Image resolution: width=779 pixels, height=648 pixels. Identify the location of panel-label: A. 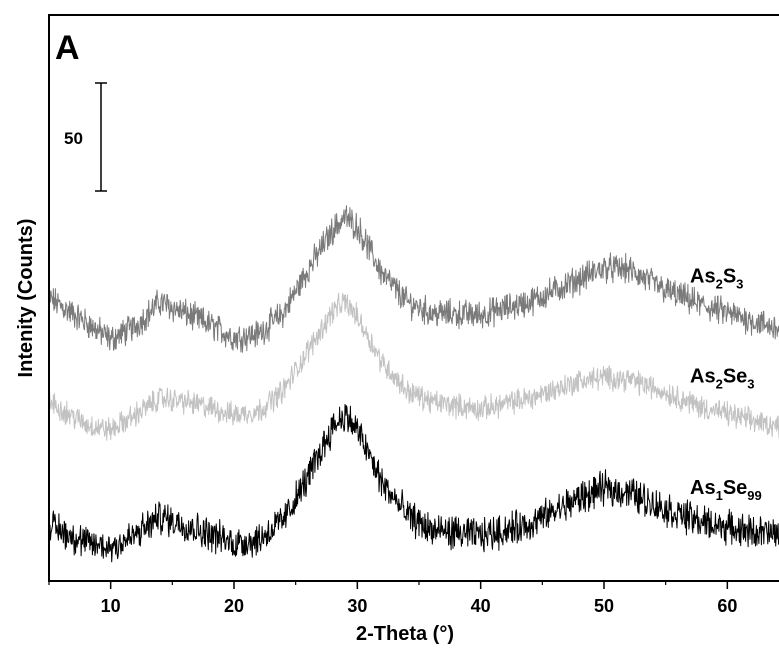
(67, 48).